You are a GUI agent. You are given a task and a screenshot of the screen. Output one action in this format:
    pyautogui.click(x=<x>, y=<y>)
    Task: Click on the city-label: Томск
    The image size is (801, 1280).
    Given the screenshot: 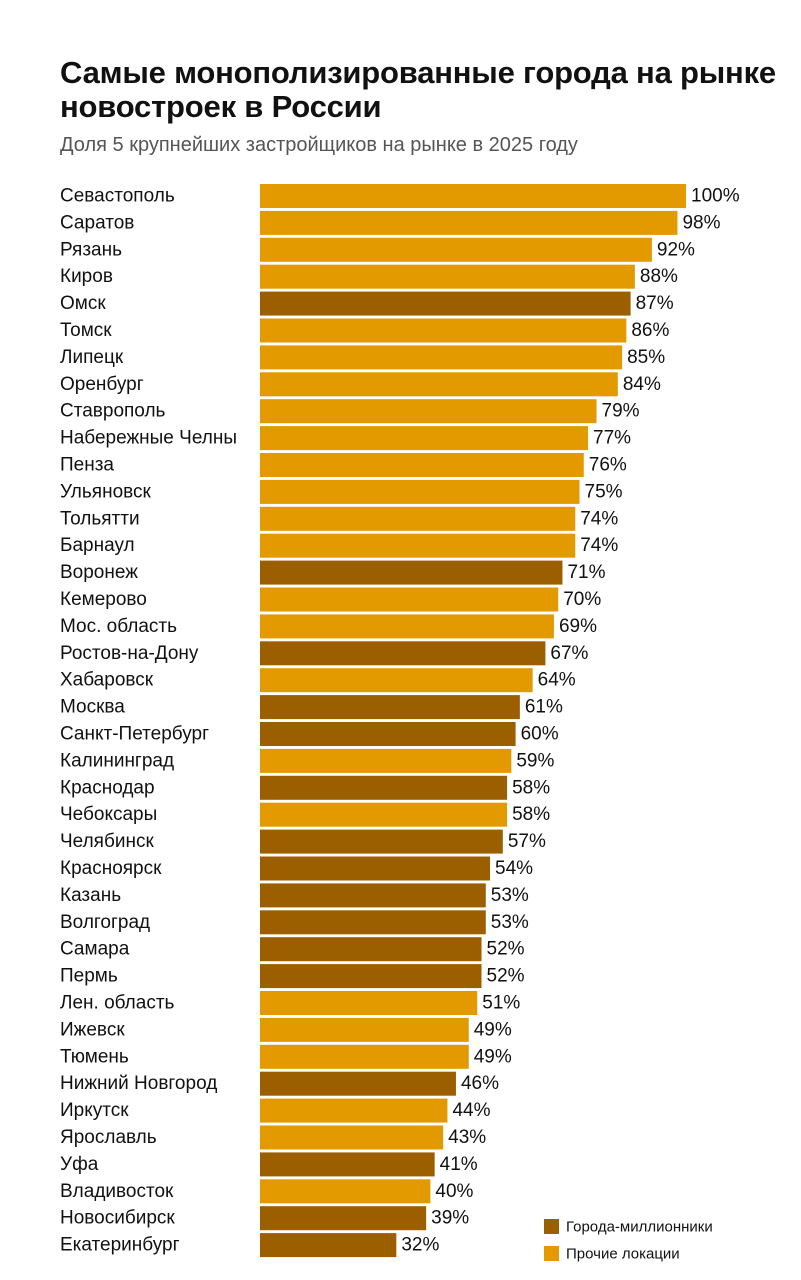 What is the action you would take?
    pyautogui.click(x=86, y=330)
    